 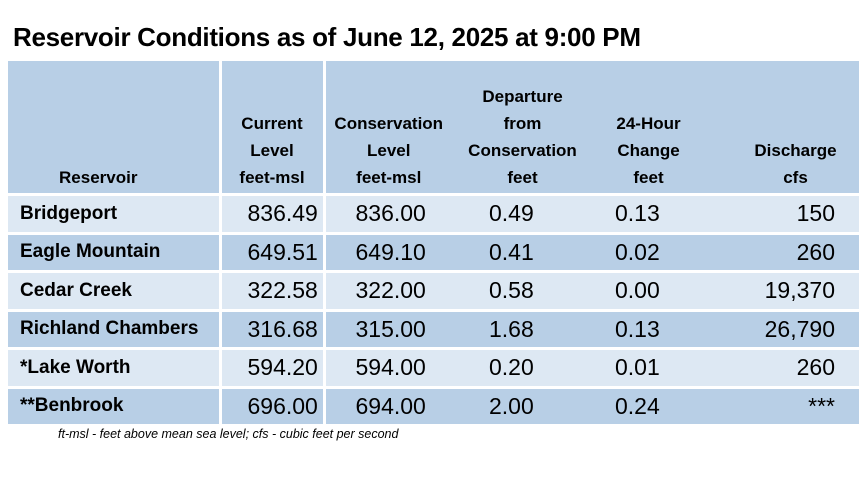 What do you see at coordinates (273, 329) in the screenshot?
I see `current-level: 316.68` at bounding box center [273, 329].